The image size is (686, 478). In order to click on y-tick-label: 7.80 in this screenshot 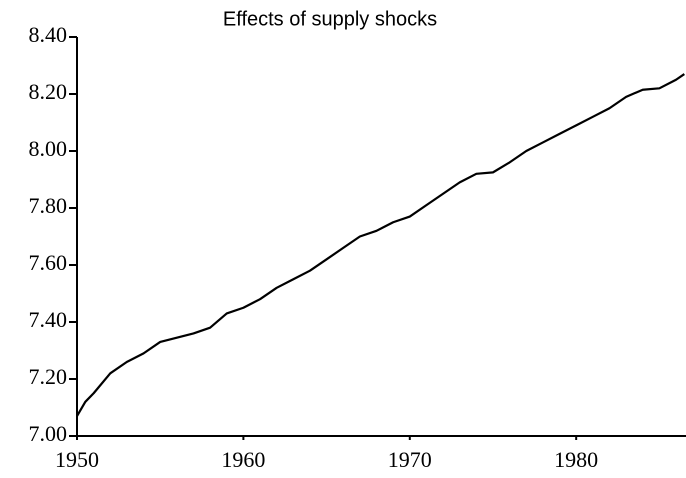, I will do `click(48, 205)`.